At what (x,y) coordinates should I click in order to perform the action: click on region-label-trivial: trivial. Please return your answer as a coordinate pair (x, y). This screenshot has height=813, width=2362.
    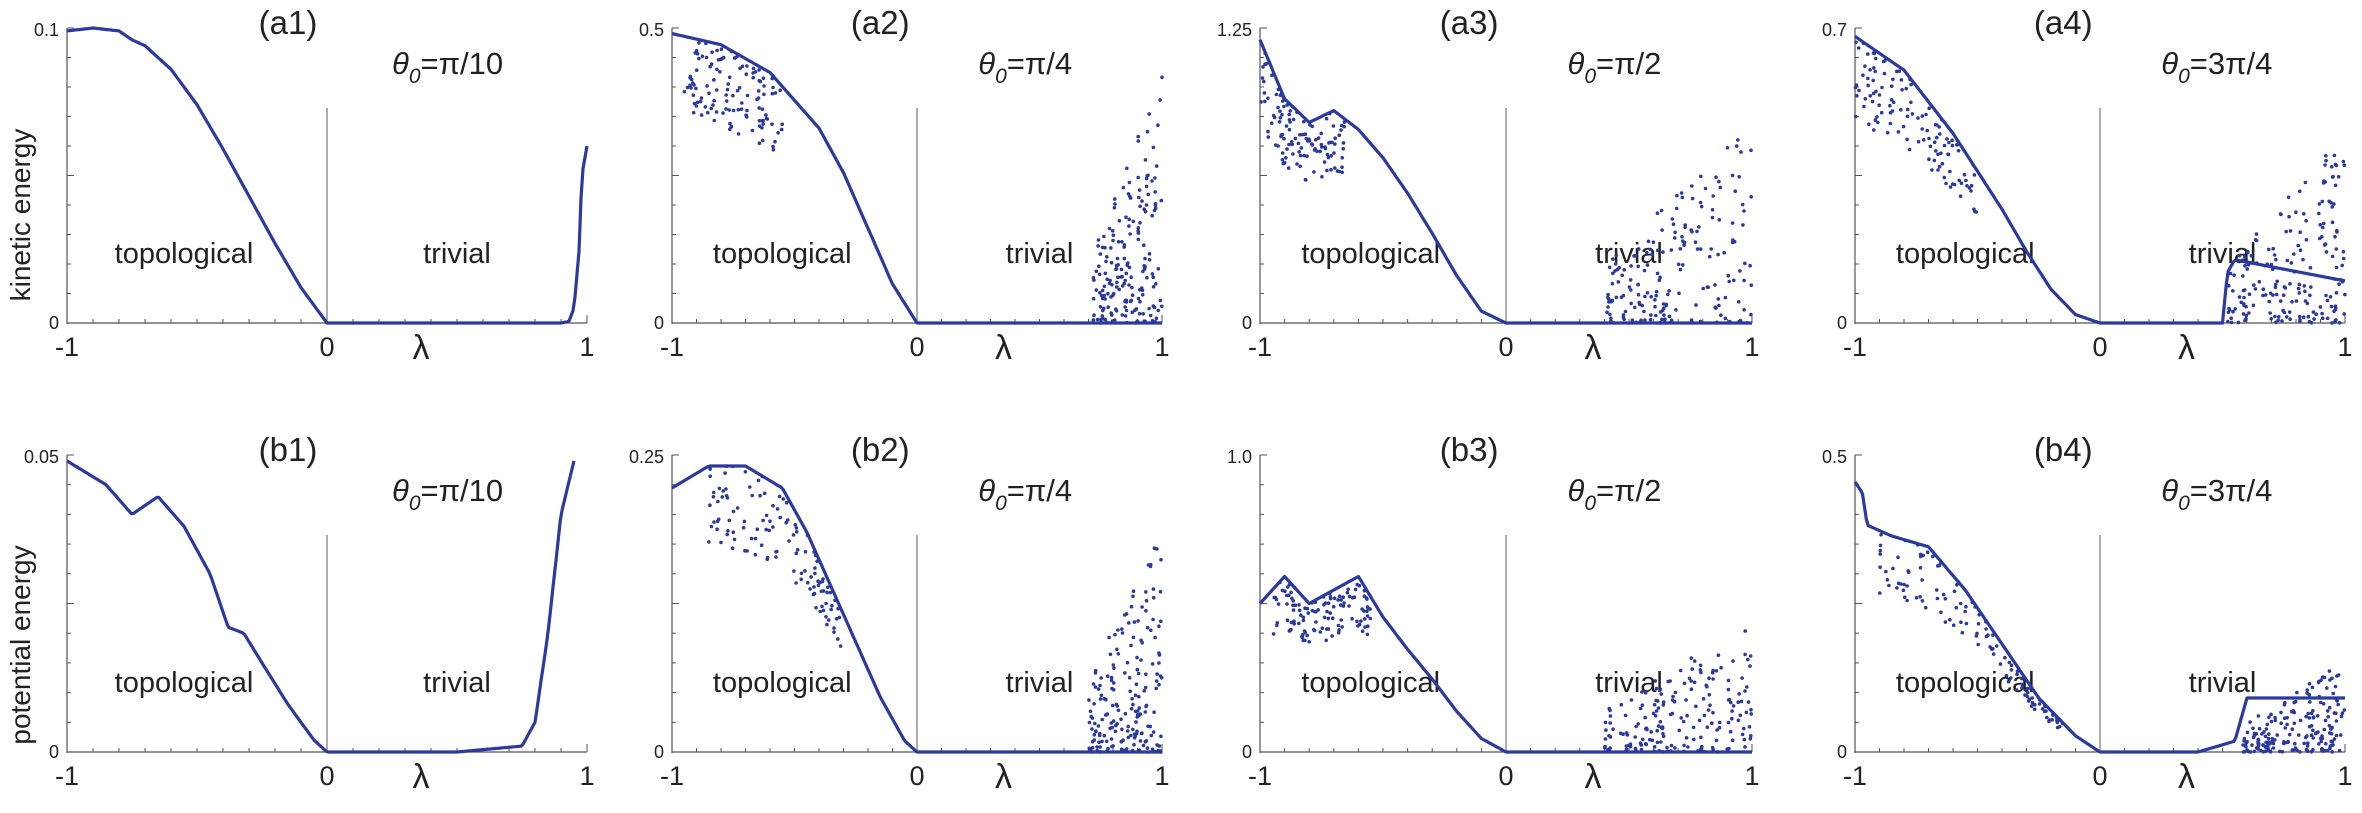
    Looking at the image, I should click on (457, 254).